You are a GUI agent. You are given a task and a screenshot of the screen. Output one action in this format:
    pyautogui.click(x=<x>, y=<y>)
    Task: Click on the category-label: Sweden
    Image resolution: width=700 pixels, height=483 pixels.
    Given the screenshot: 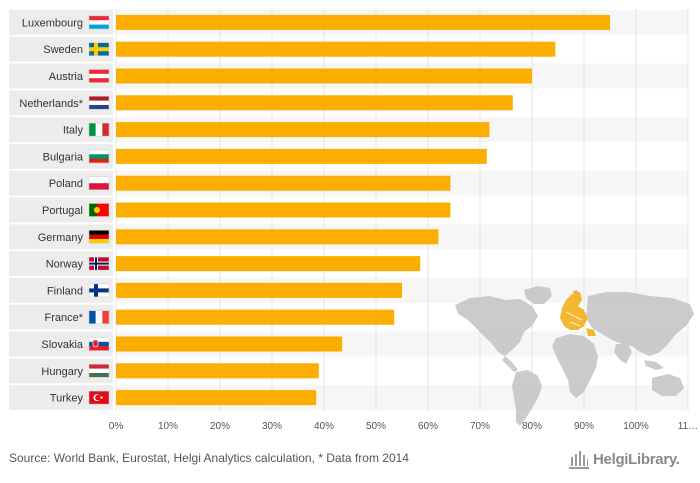 What is the action you would take?
    pyautogui.click(x=63, y=50)
    